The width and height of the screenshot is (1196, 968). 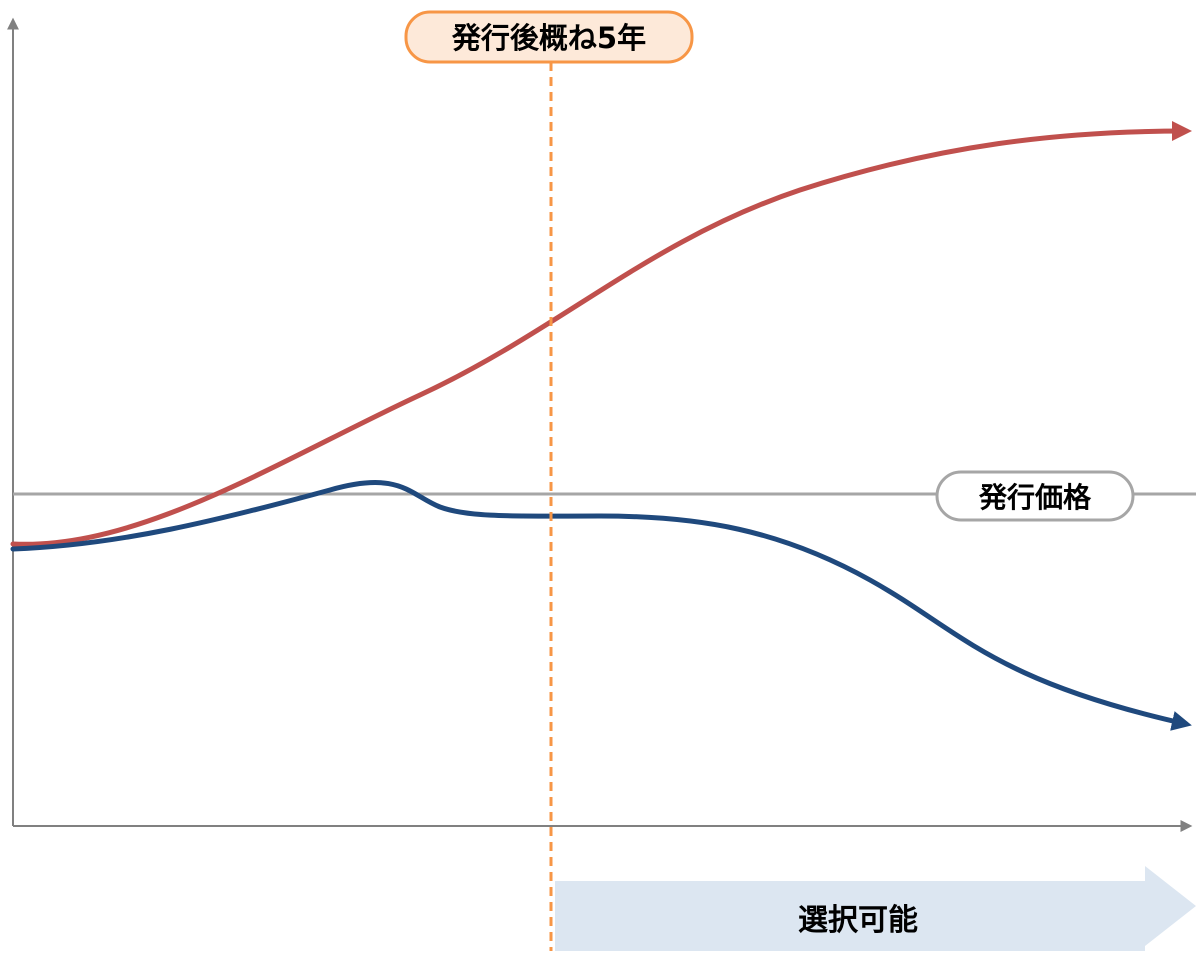 I want to click on selectable-label: 選択可能, so click(x=858, y=920).